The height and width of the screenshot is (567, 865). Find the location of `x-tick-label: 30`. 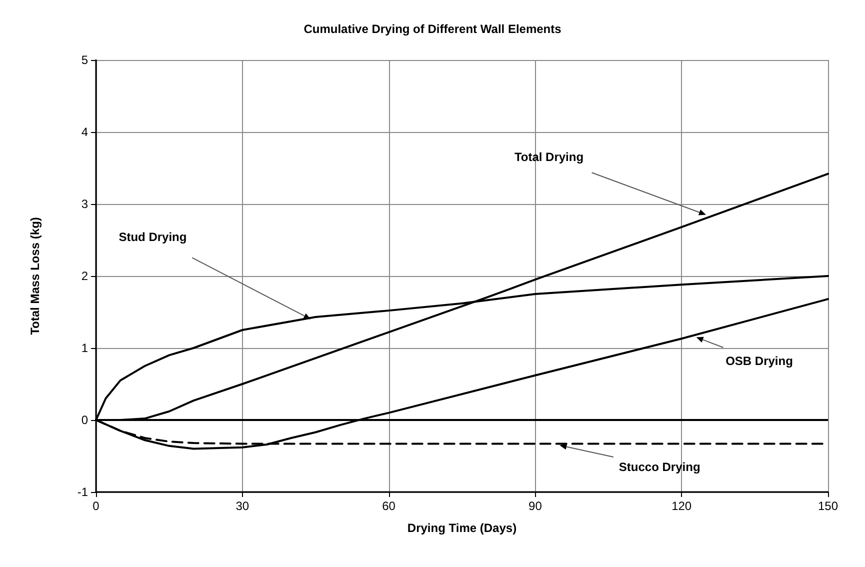

x-tick-label: 30 is located at coordinates (243, 506).